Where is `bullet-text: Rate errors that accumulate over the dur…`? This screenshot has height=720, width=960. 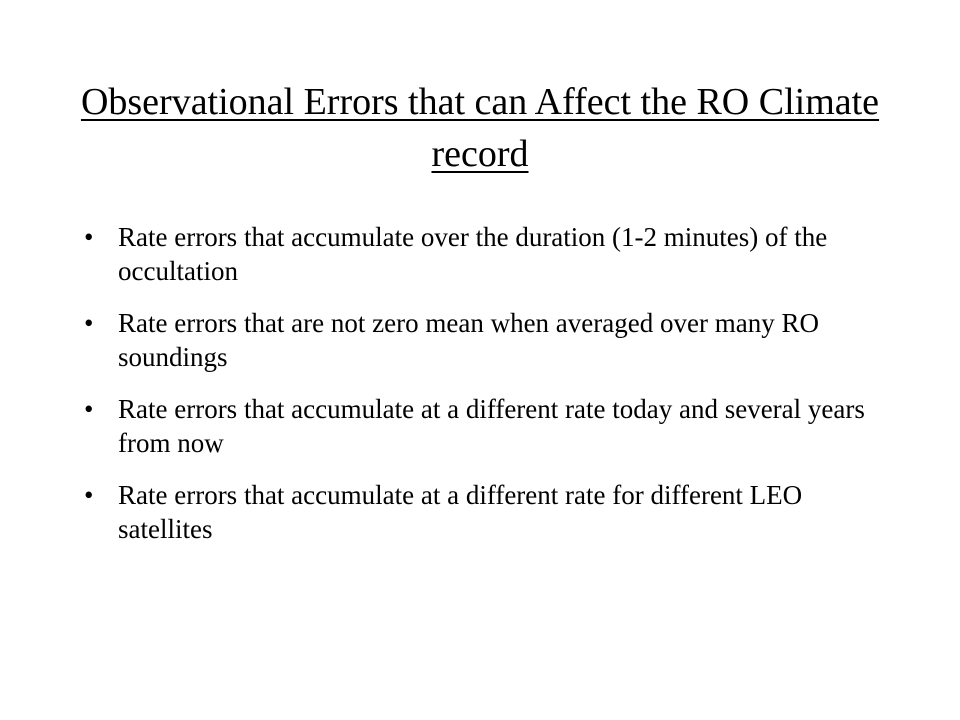 bullet-text: Rate errors that accumulate over the dur… is located at coordinates (473, 254).